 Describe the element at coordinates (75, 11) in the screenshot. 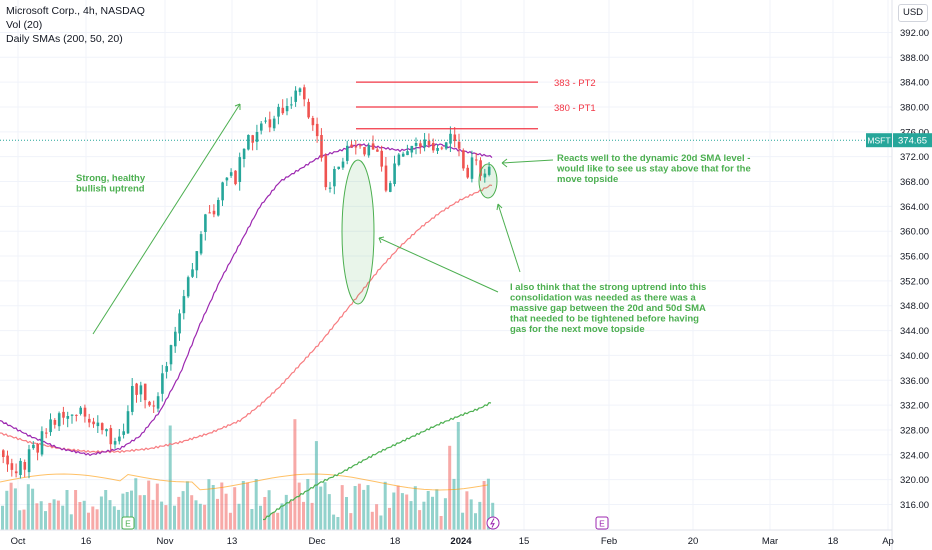

I see `legend-symbol: Microsoft Corp., 4h, NASDAQ` at that location.